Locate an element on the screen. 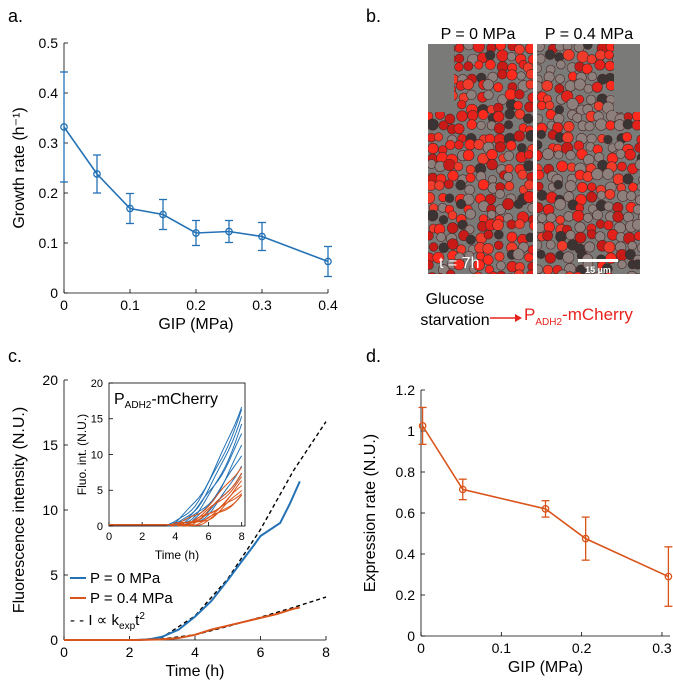 The image size is (673, 682). micrograph-right-cells is located at coordinates (588, 159).